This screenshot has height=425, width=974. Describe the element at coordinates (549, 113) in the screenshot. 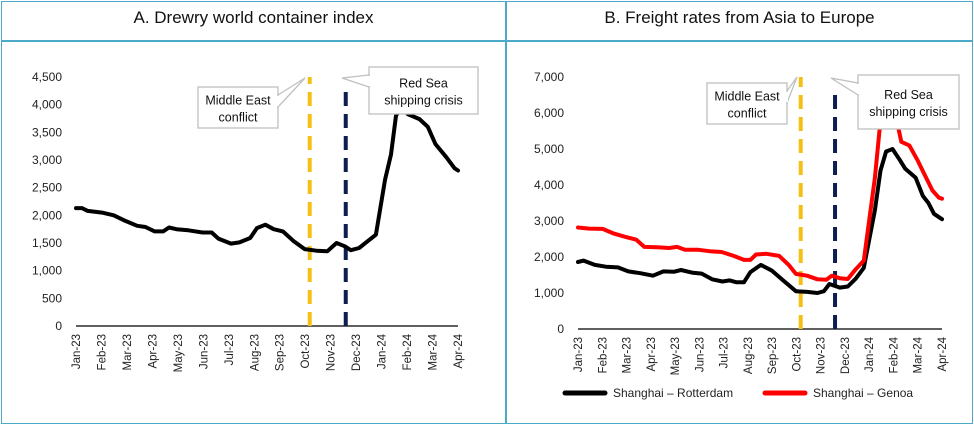

I see `y-tick-label: 6,000` at that location.